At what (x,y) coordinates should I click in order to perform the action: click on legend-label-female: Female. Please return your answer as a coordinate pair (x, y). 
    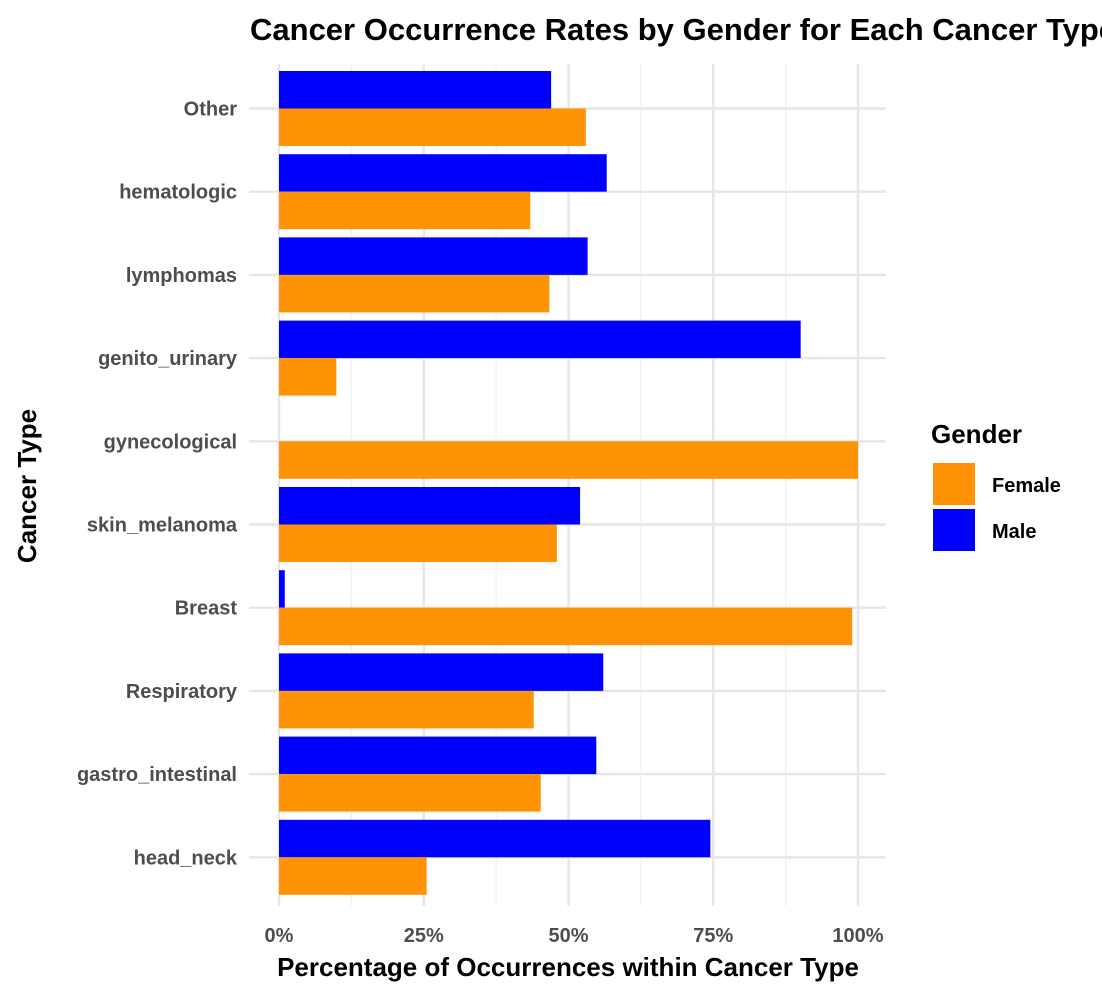
    Looking at the image, I should click on (1026, 486).